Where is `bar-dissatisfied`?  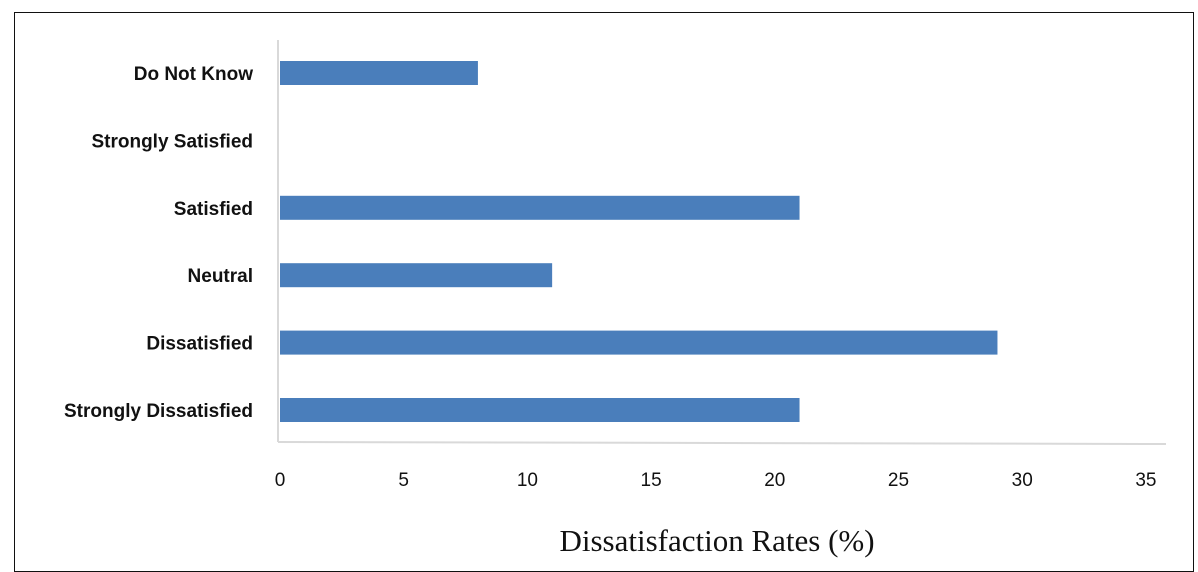
bar-dissatisfied is located at coordinates (639, 342).